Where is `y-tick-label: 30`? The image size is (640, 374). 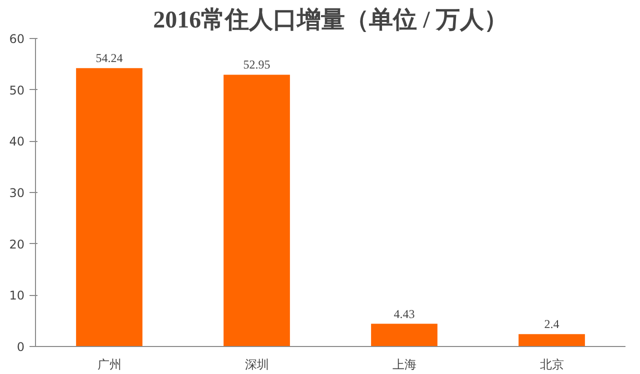 y-tick-label: 30 is located at coordinates (17, 193).